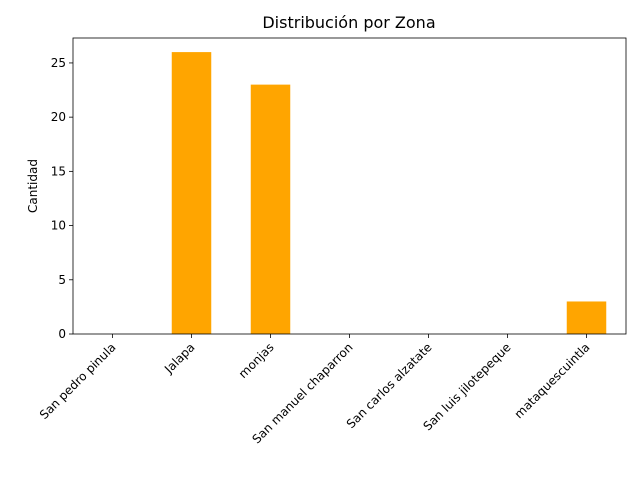  I want to click on y-tick-label: 0, so click(62, 334).